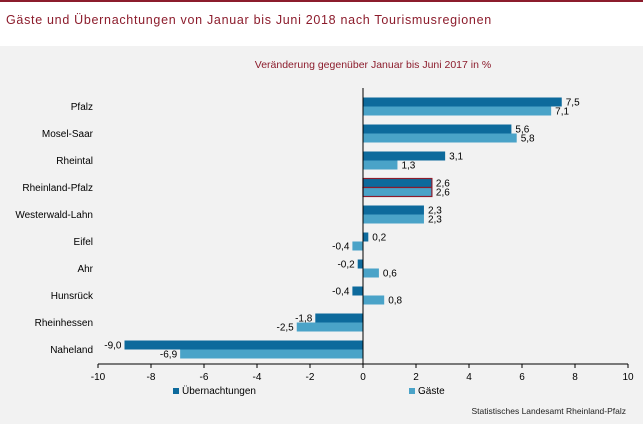 The width and height of the screenshot is (643, 424). Describe the element at coordinates (573, 103) in the screenshot. I see `data-label: 7,5` at that location.